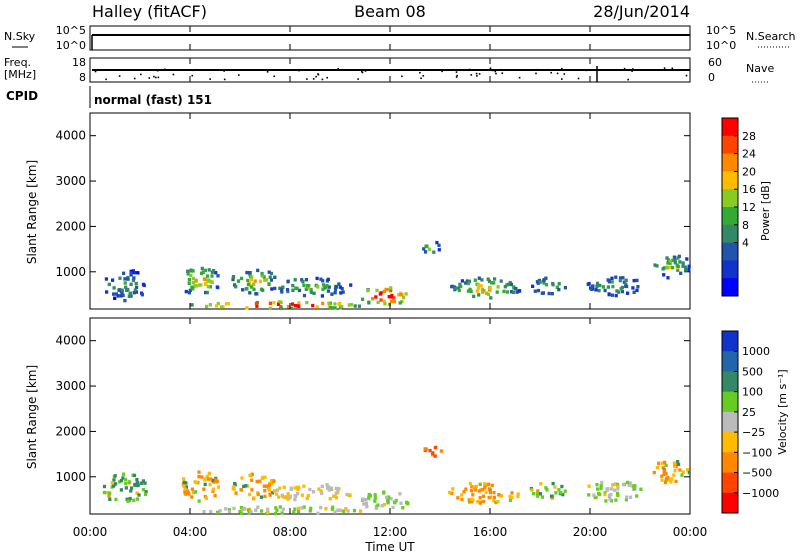 This screenshot has width=800, height=554. I want to click on cpid-mode: normal (fast) 151, so click(153, 100).